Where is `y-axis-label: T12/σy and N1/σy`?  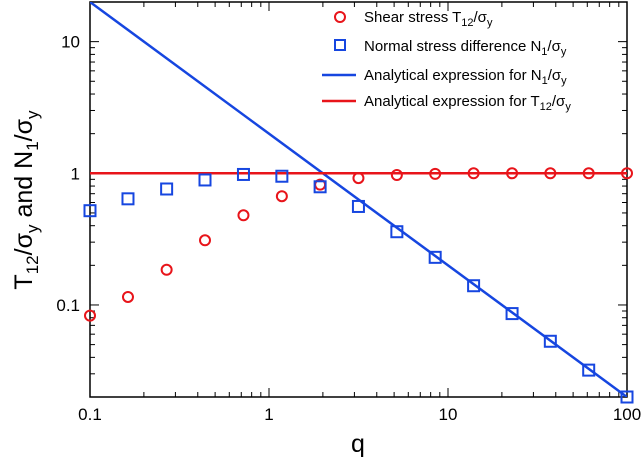
y-axis-label: T12/σy and N1/σy is located at coordinates (26, 200).